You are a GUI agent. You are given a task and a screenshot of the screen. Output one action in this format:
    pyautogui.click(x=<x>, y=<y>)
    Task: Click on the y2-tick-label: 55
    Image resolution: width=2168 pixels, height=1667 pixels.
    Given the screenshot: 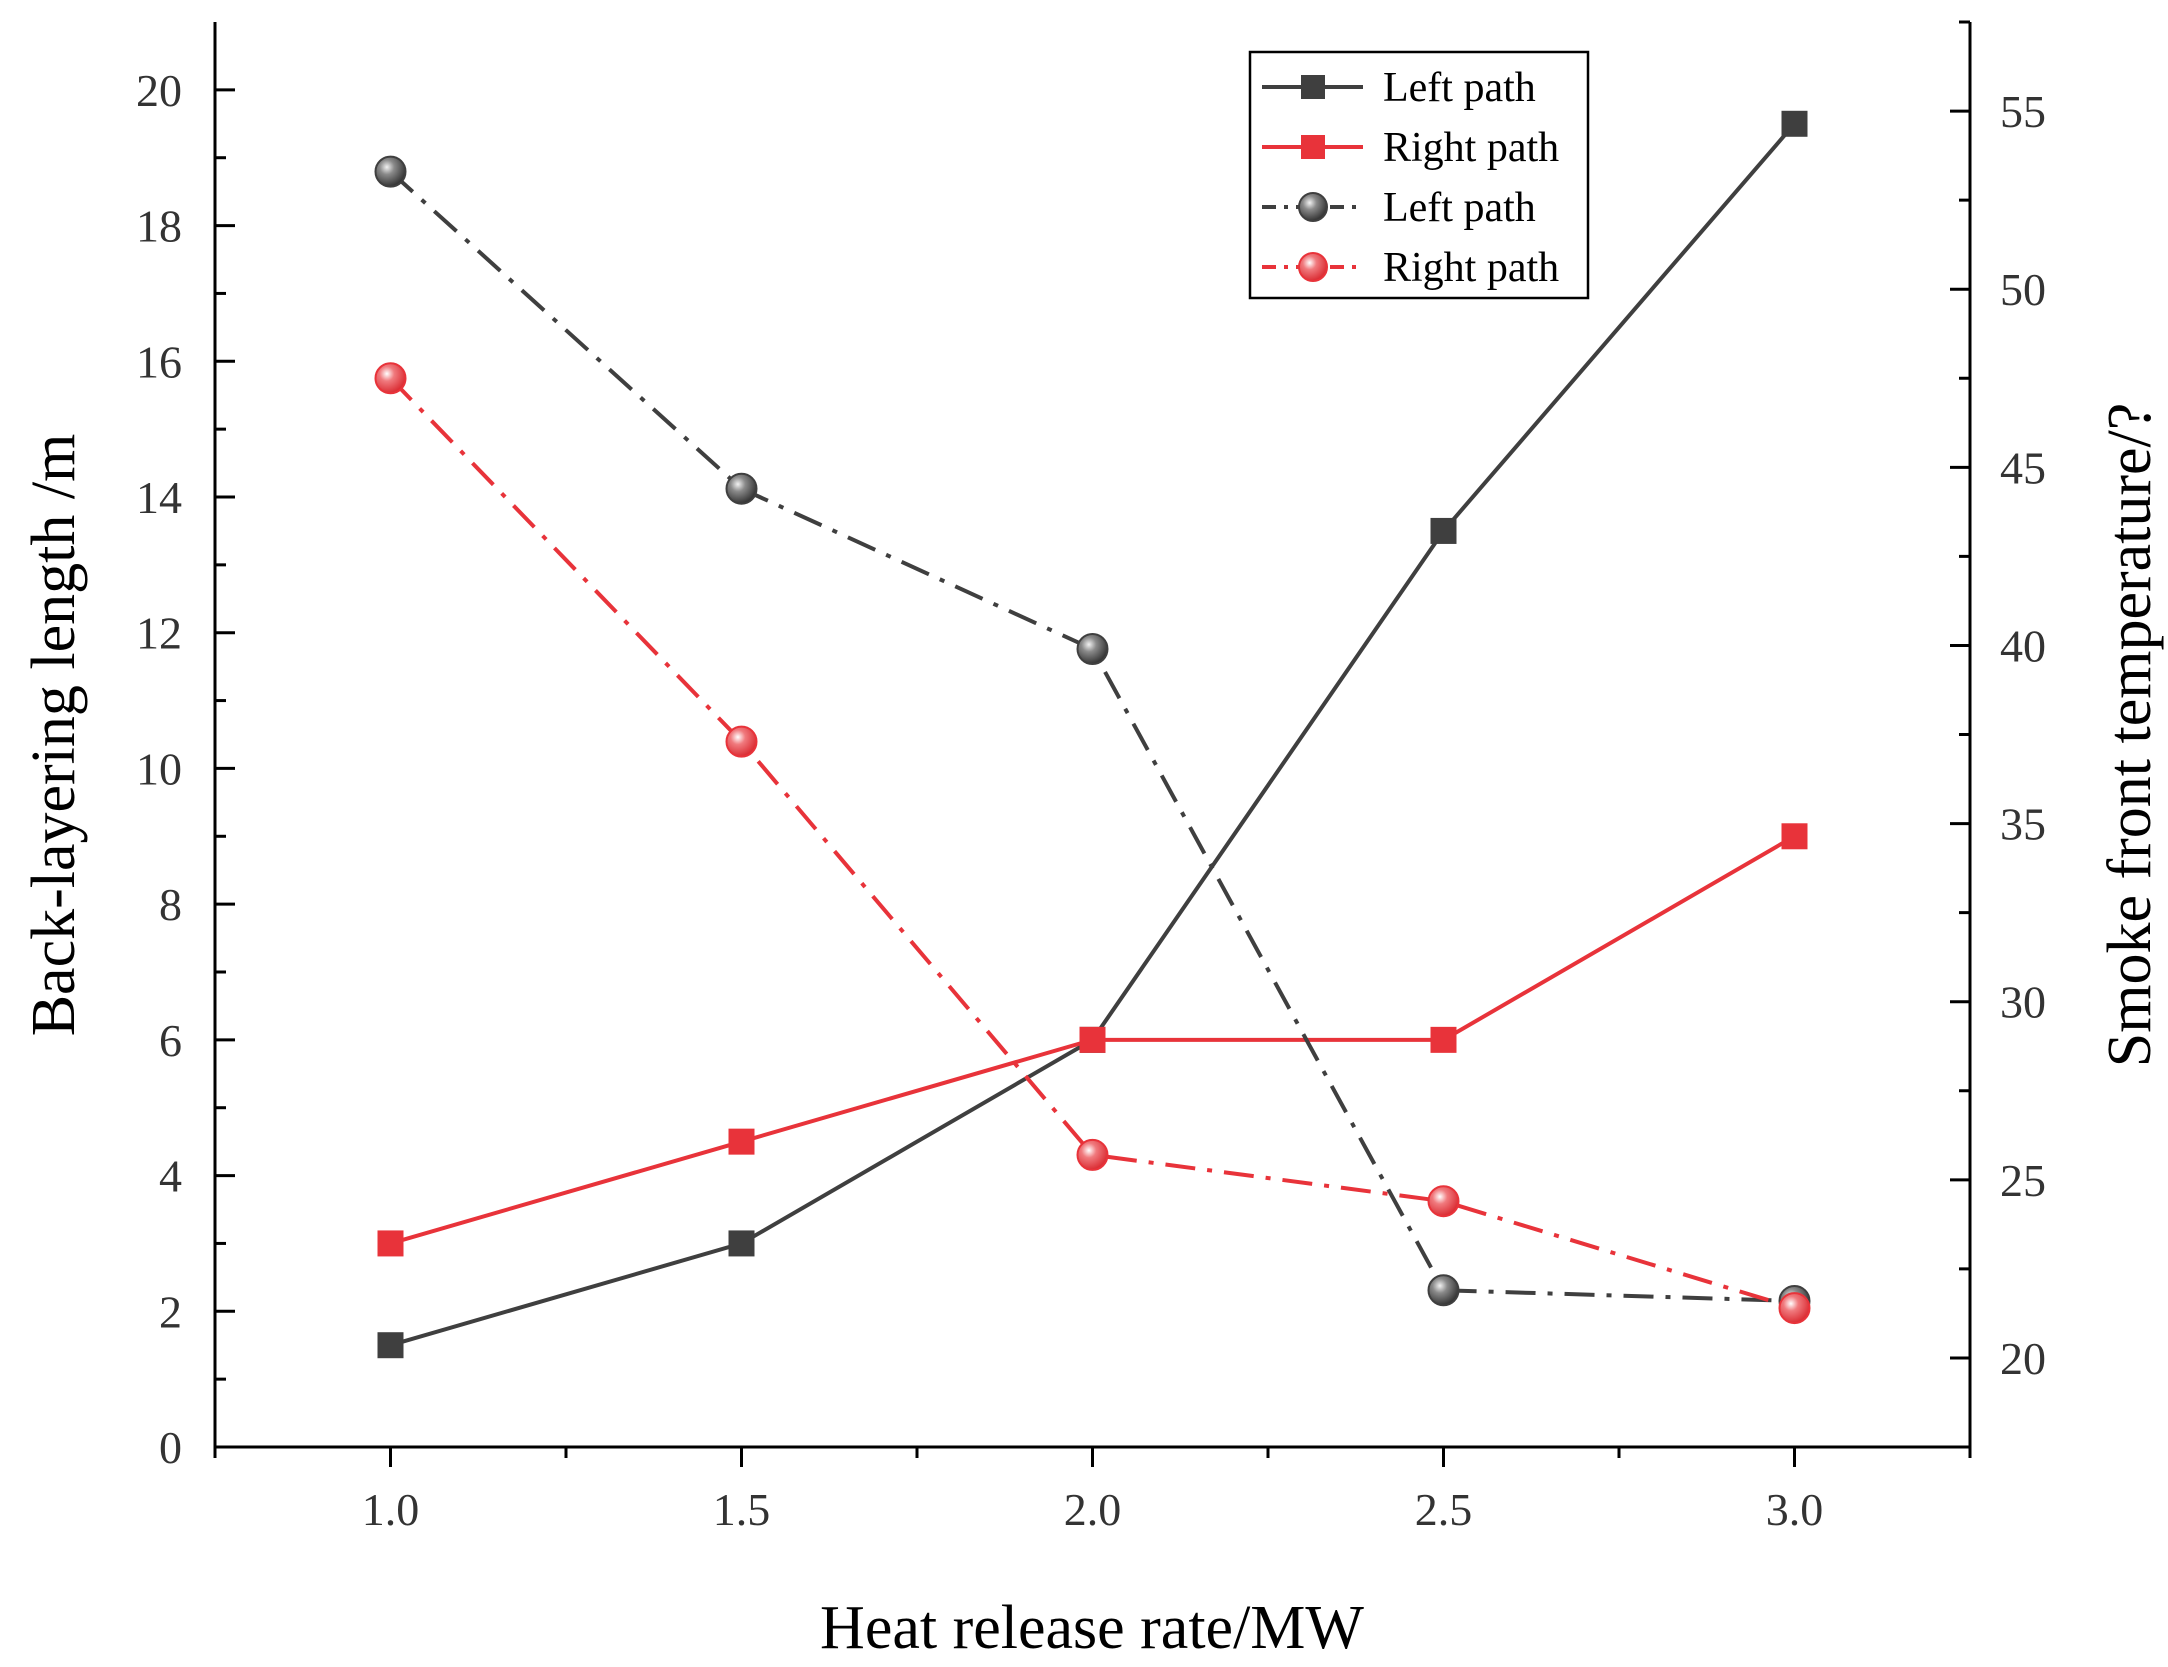 What is the action you would take?
    pyautogui.click(x=2023, y=111)
    